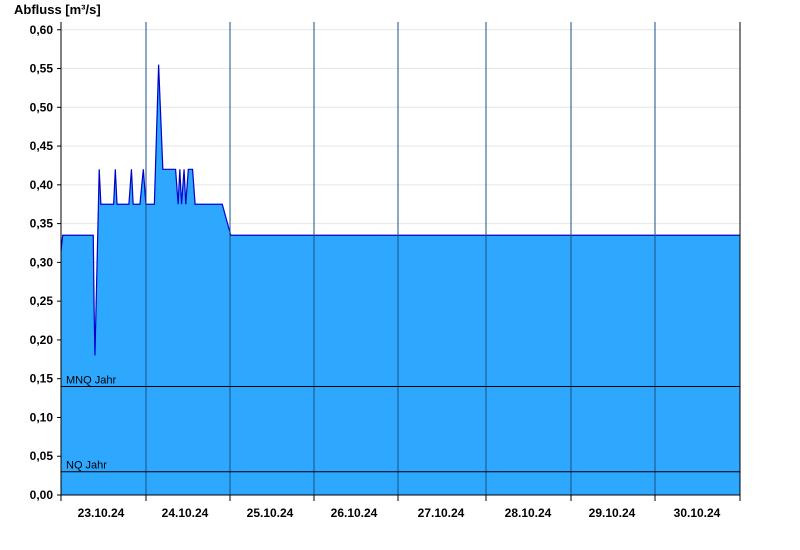 The width and height of the screenshot is (800, 550). I want to click on x-tick-label: 30.10.24, so click(697, 513).